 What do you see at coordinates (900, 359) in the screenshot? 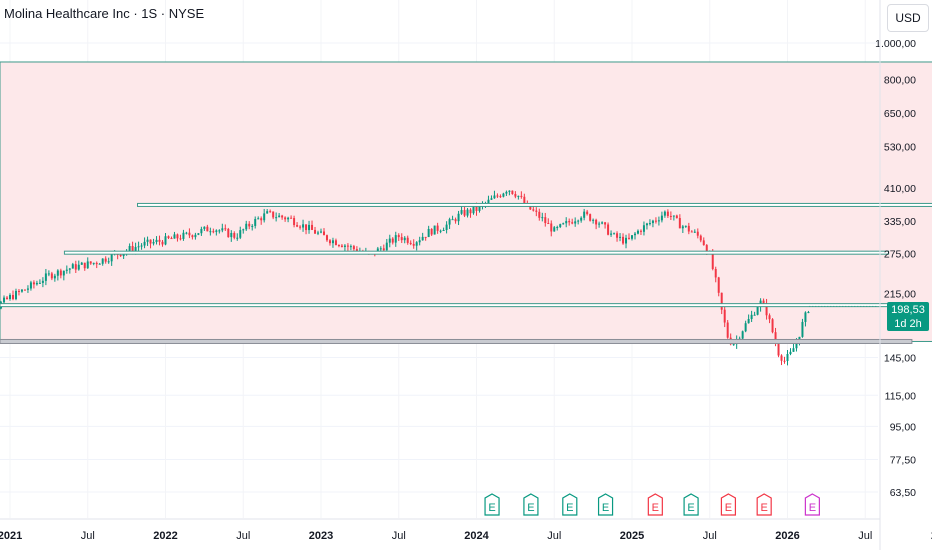
I see `price-tick-label: 145,00` at bounding box center [900, 359].